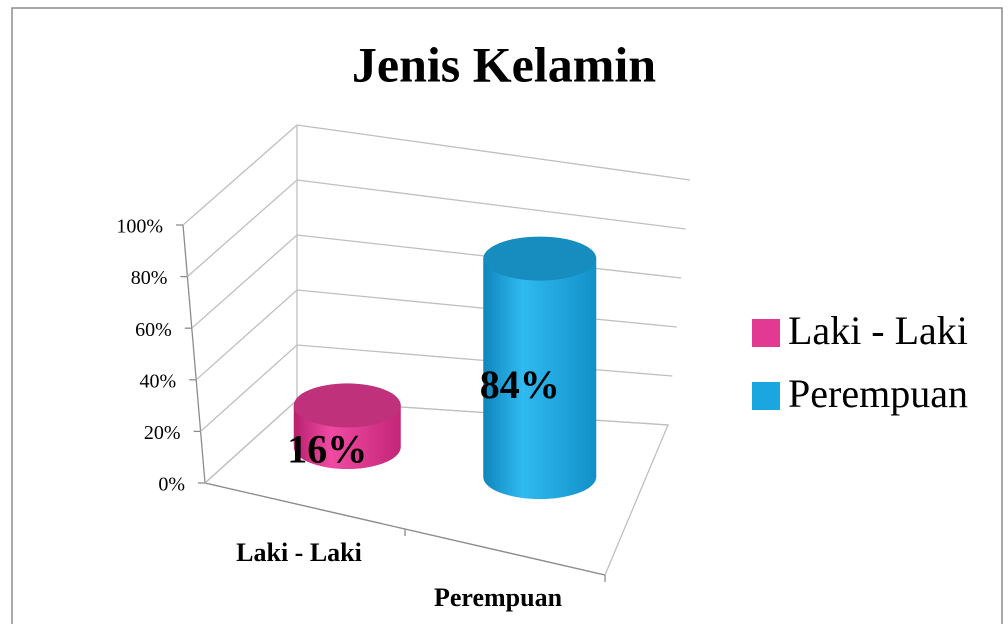 The width and height of the screenshot is (1008, 624). What do you see at coordinates (149, 278) in the screenshot?
I see `y-tick-label: 80%` at bounding box center [149, 278].